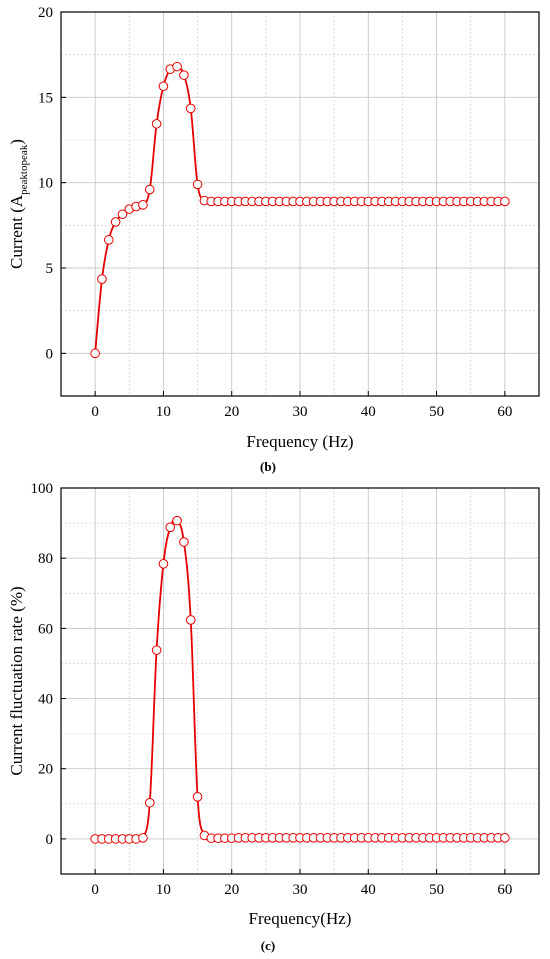  What do you see at coordinates (45, 559) in the screenshot?
I see `y-tick-label: 80` at bounding box center [45, 559].